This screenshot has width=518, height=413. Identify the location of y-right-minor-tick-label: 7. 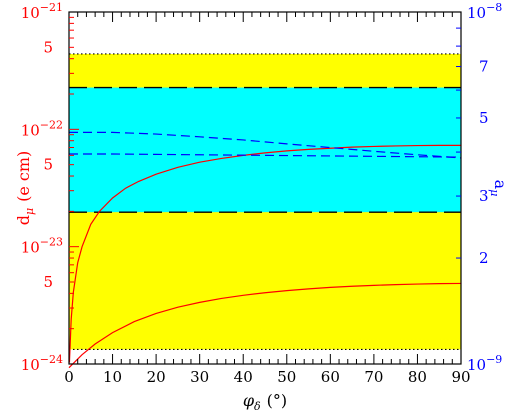
(484, 67).